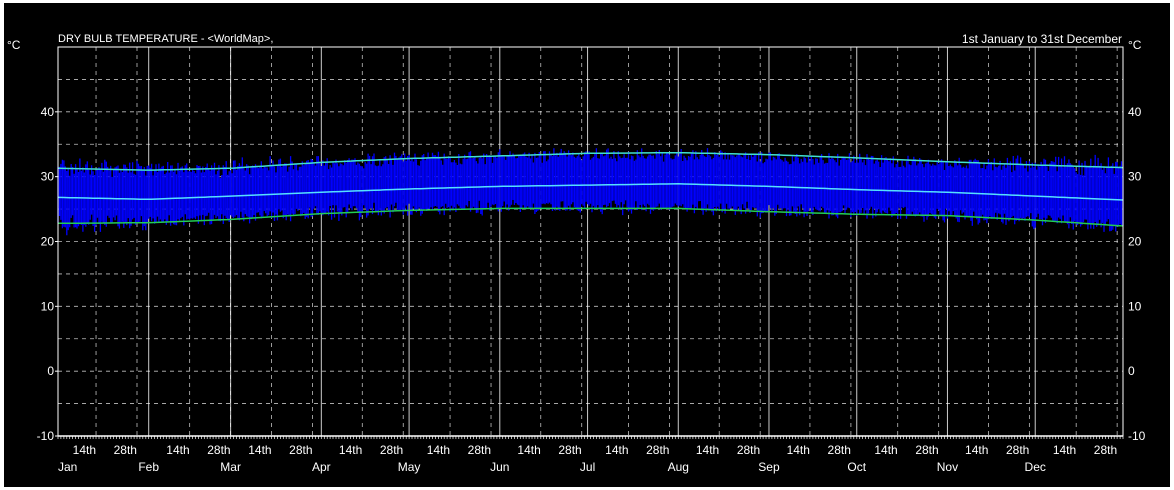 This screenshot has height=490, width=1174. I want to click on x-month-label: Sep, so click(769, 467).